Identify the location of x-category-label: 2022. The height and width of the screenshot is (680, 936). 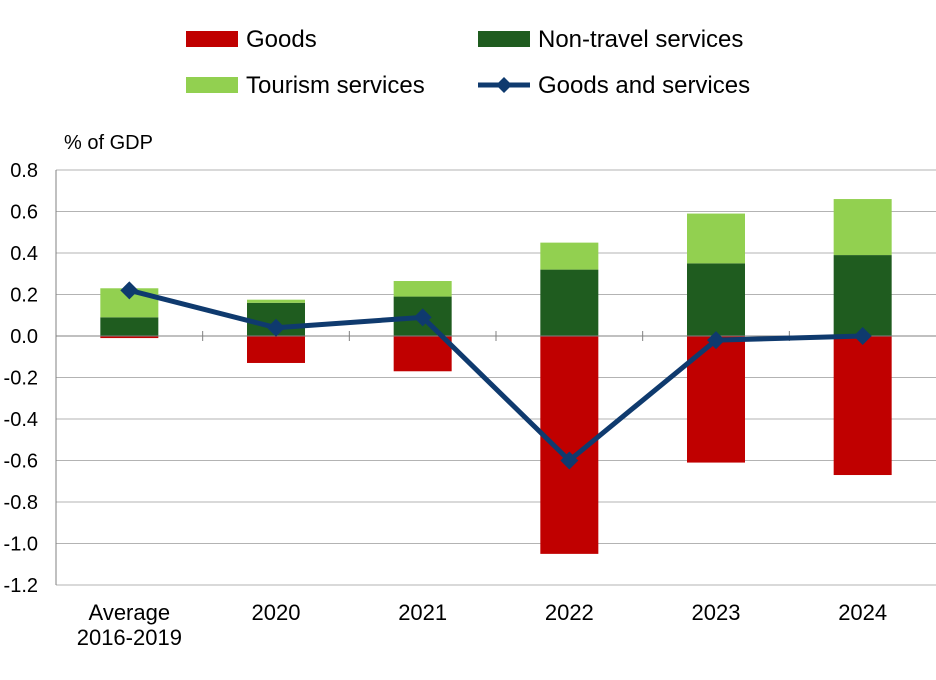
(569, 612).